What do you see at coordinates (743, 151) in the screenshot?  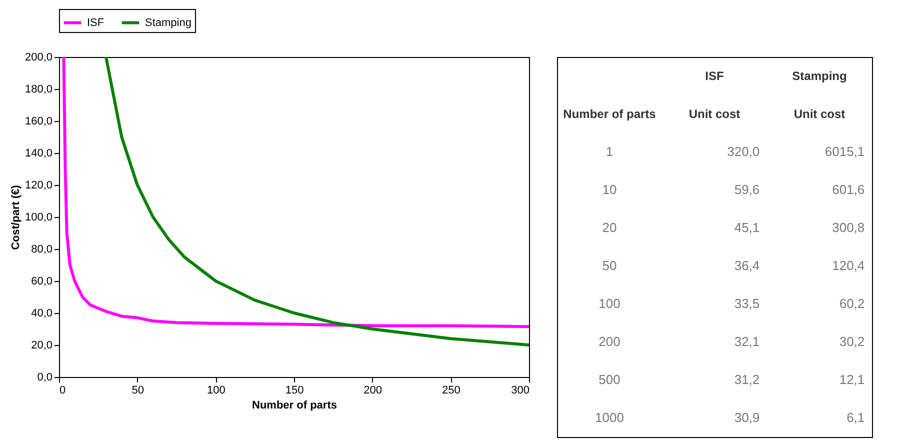 I see `data-label: 320,0` at bounding box center [743, 151].